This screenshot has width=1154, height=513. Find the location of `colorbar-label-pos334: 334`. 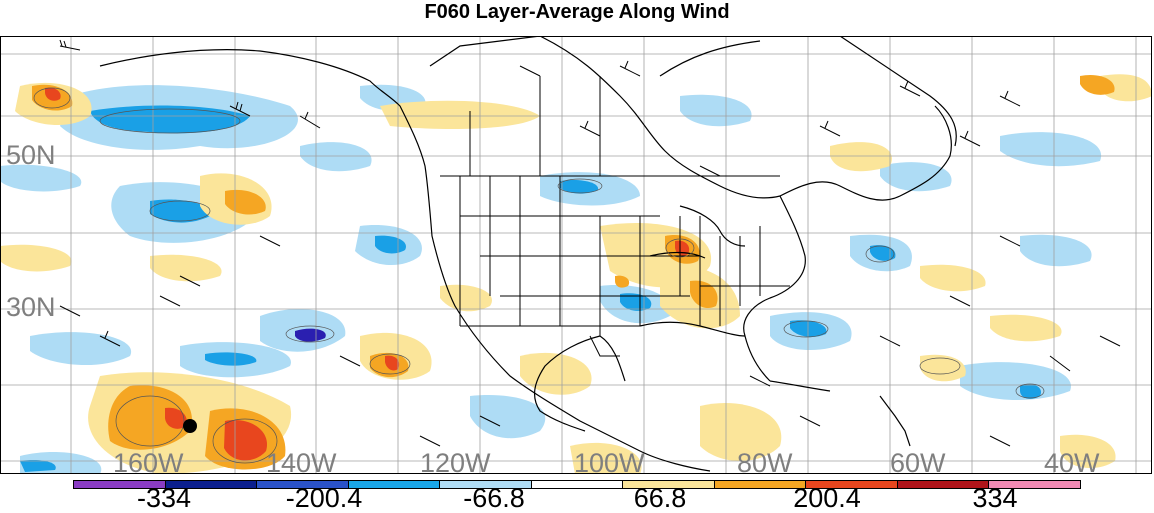

colorbar-label-pos334: 334 is located at coordinates (995, 498).